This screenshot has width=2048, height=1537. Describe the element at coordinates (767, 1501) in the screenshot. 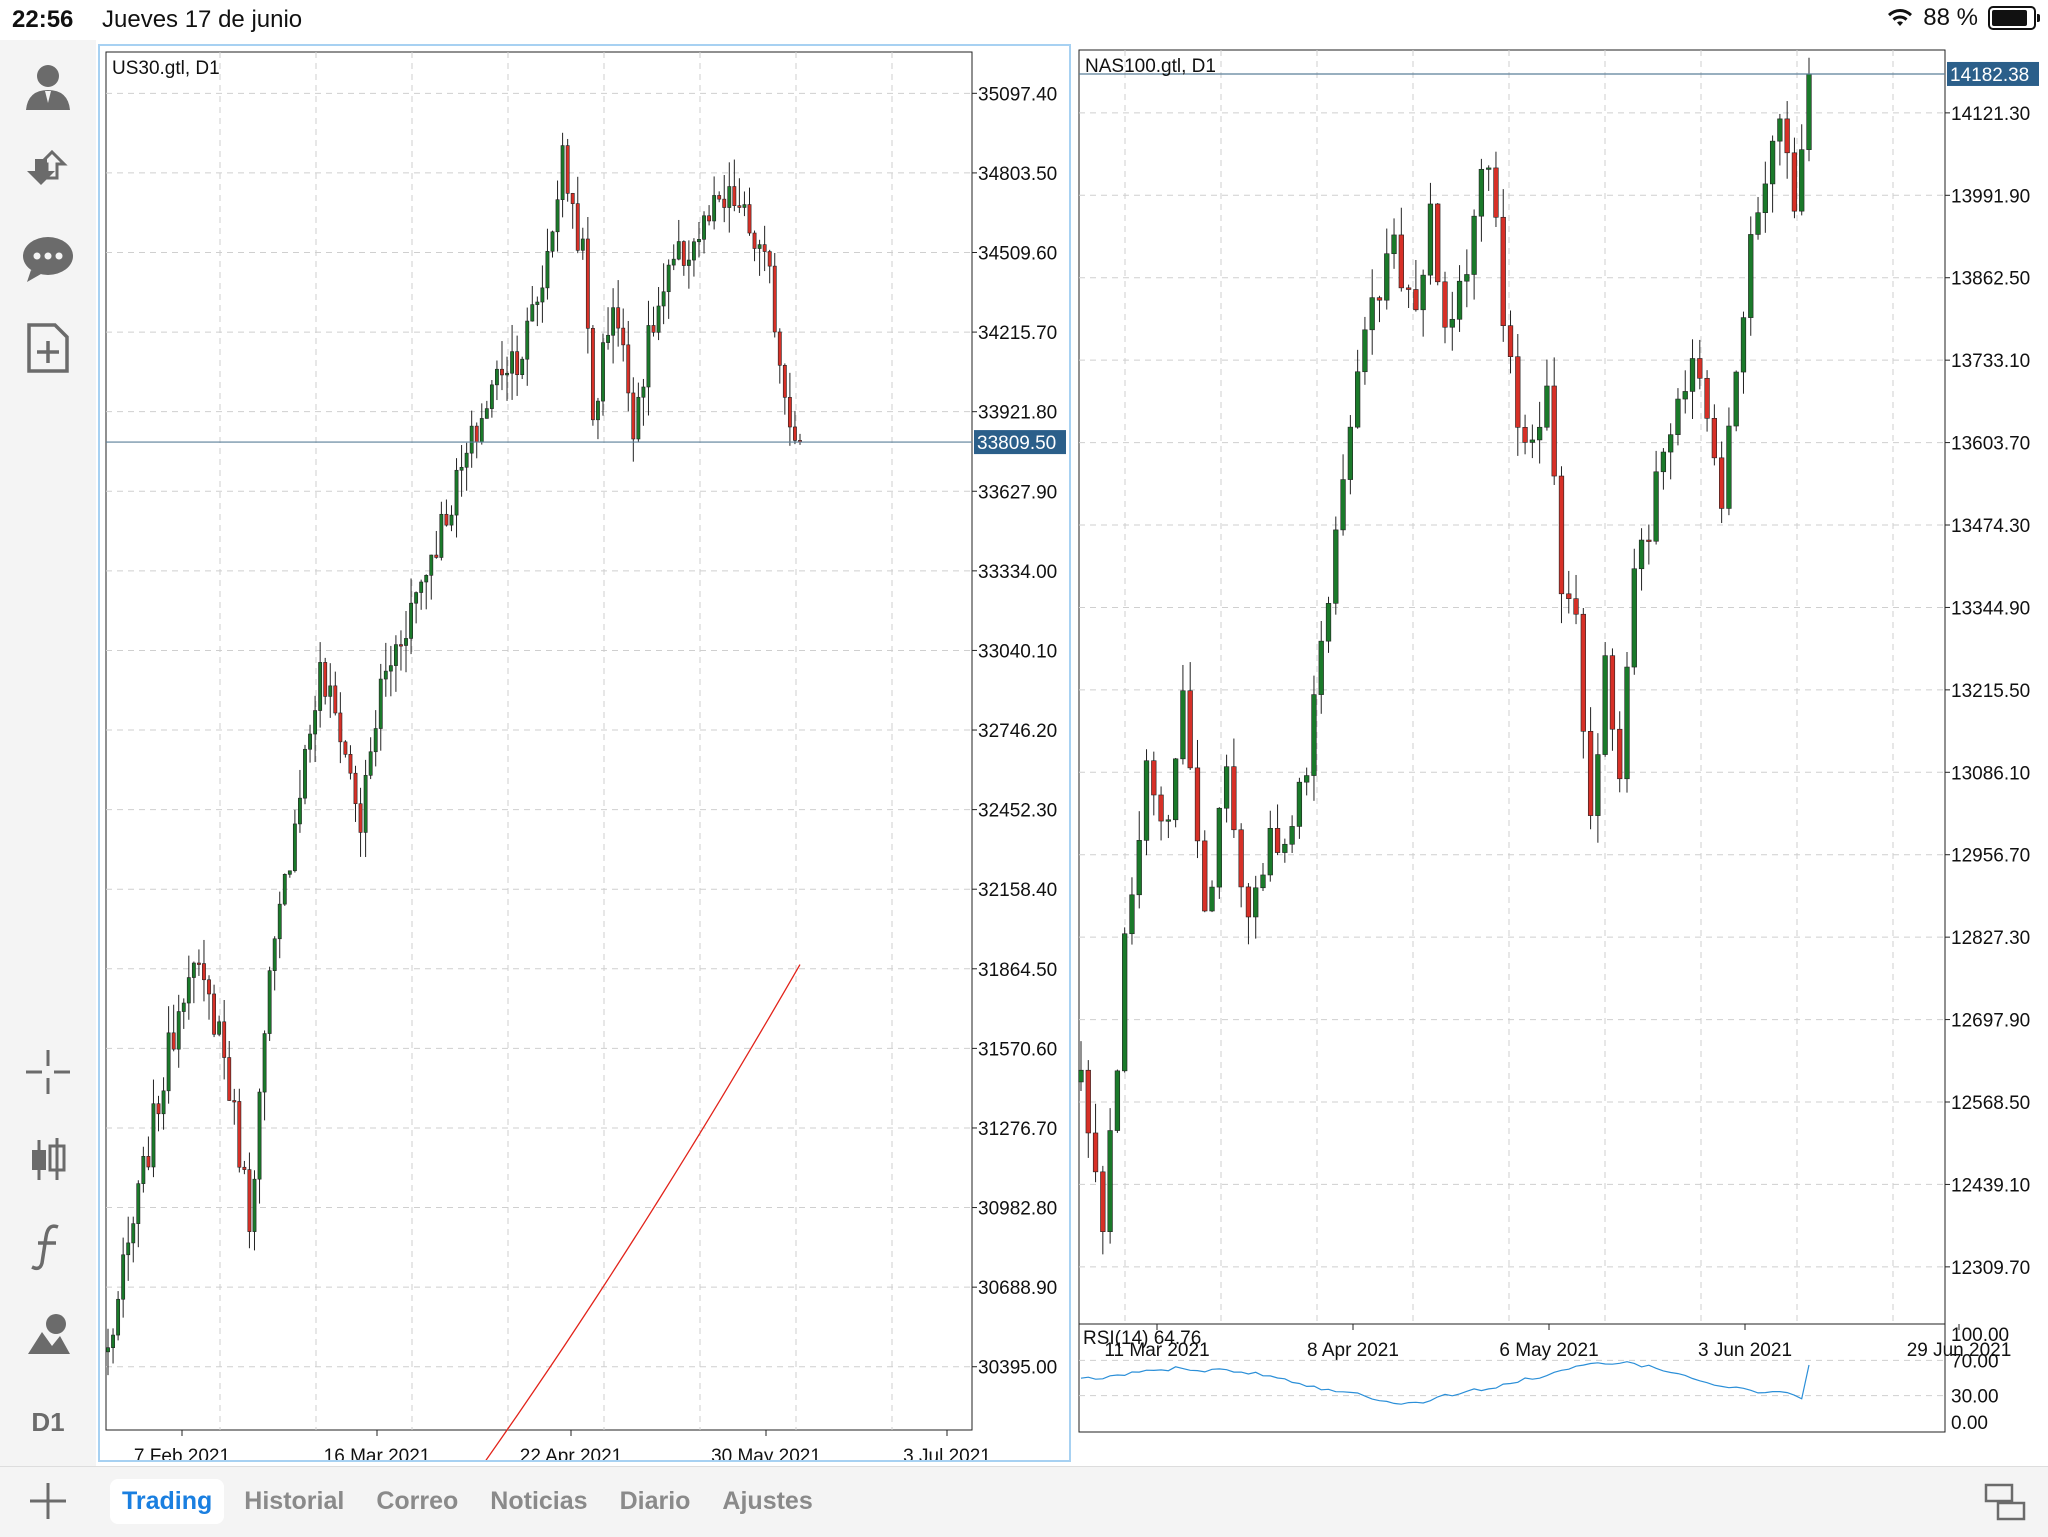

I see `tab-ajustes: Ajustes` at that location.